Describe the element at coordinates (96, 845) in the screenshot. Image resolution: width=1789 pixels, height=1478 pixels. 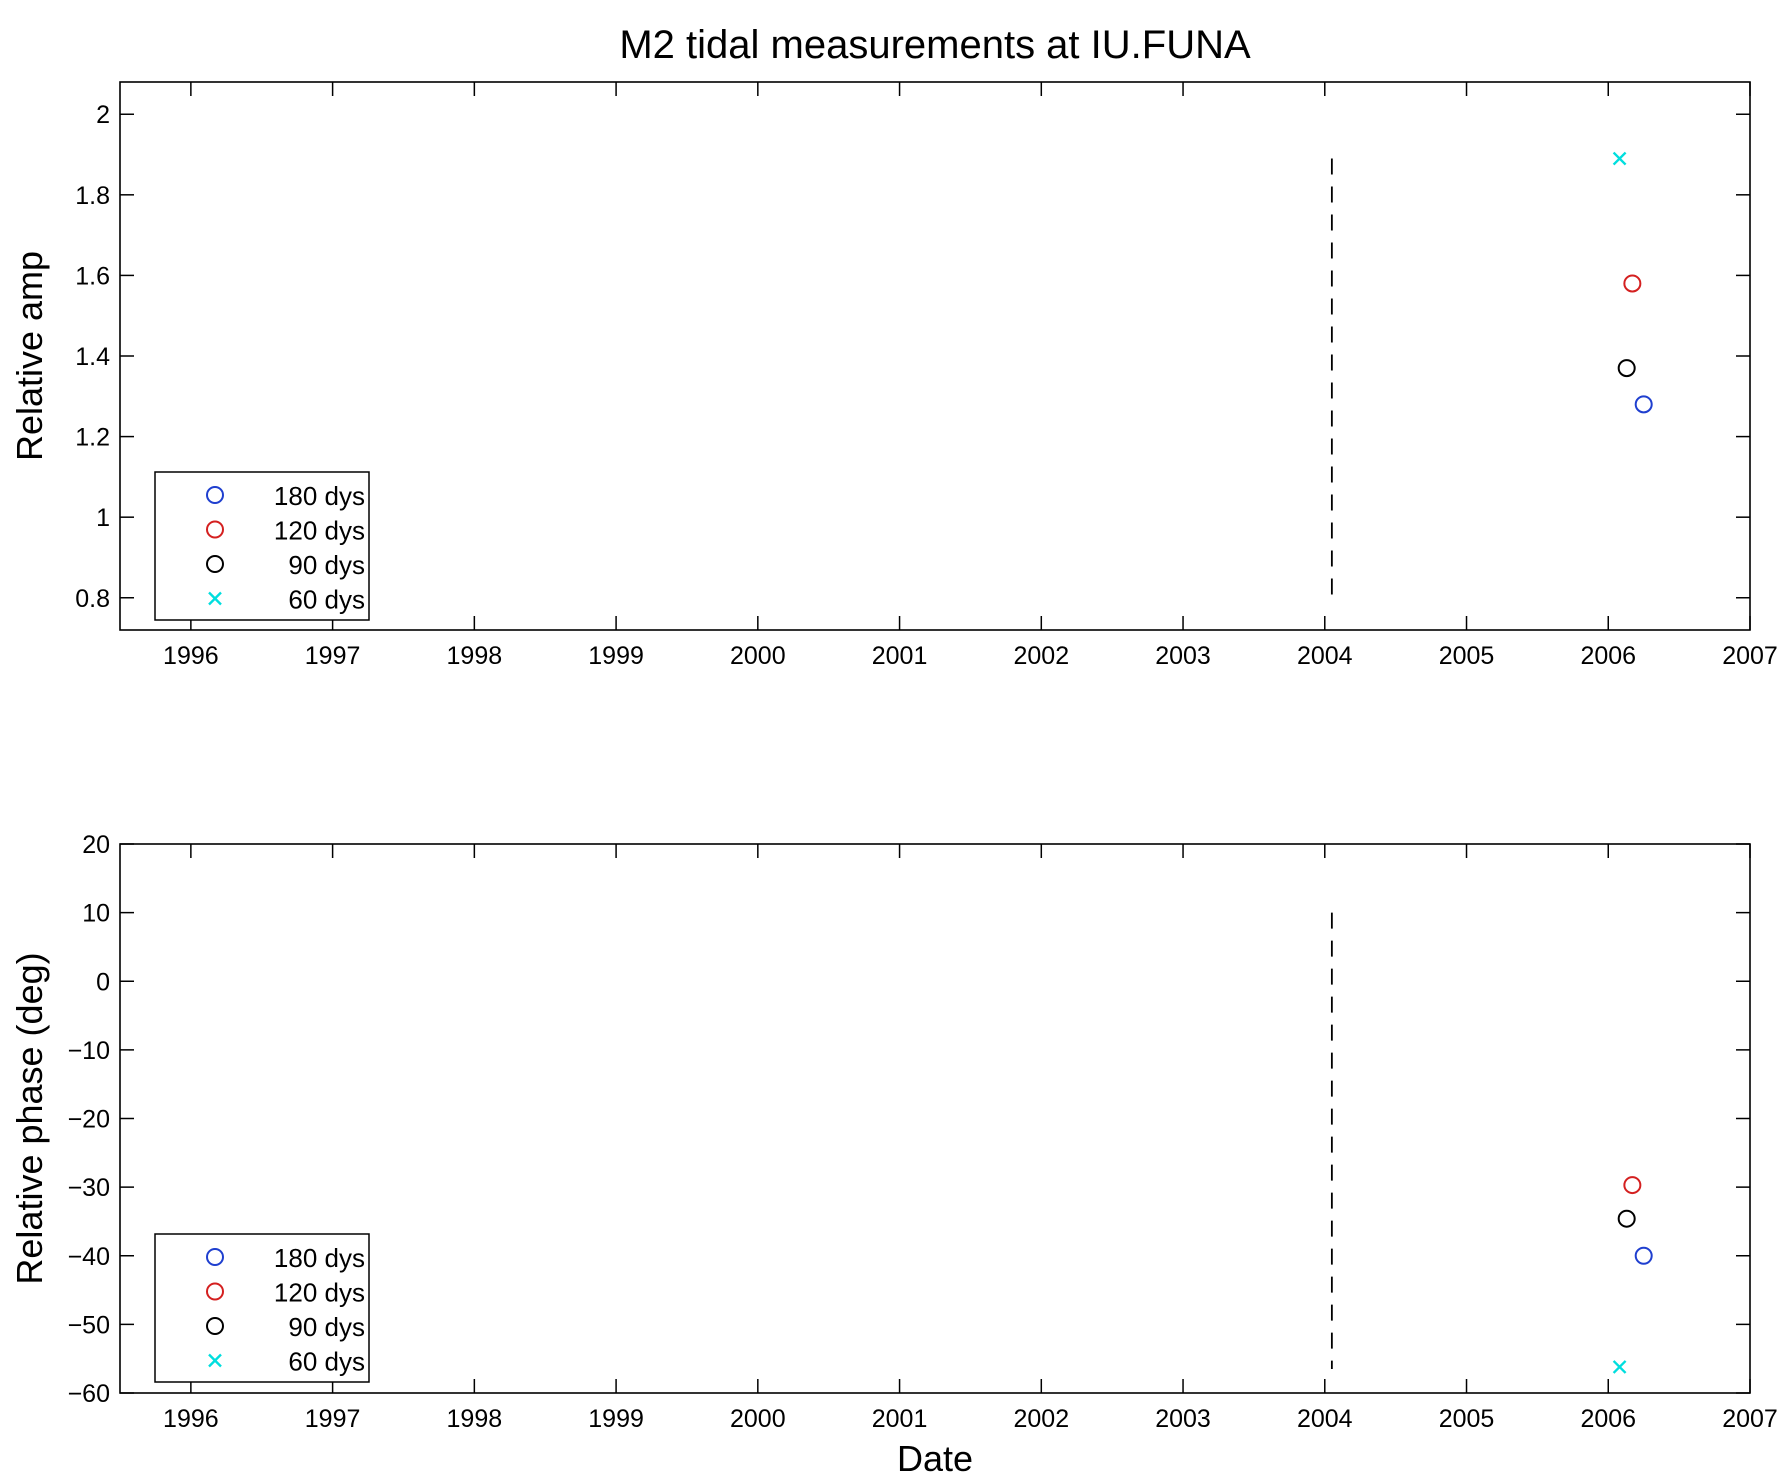
I see `y-tick-label: 20` at that location.